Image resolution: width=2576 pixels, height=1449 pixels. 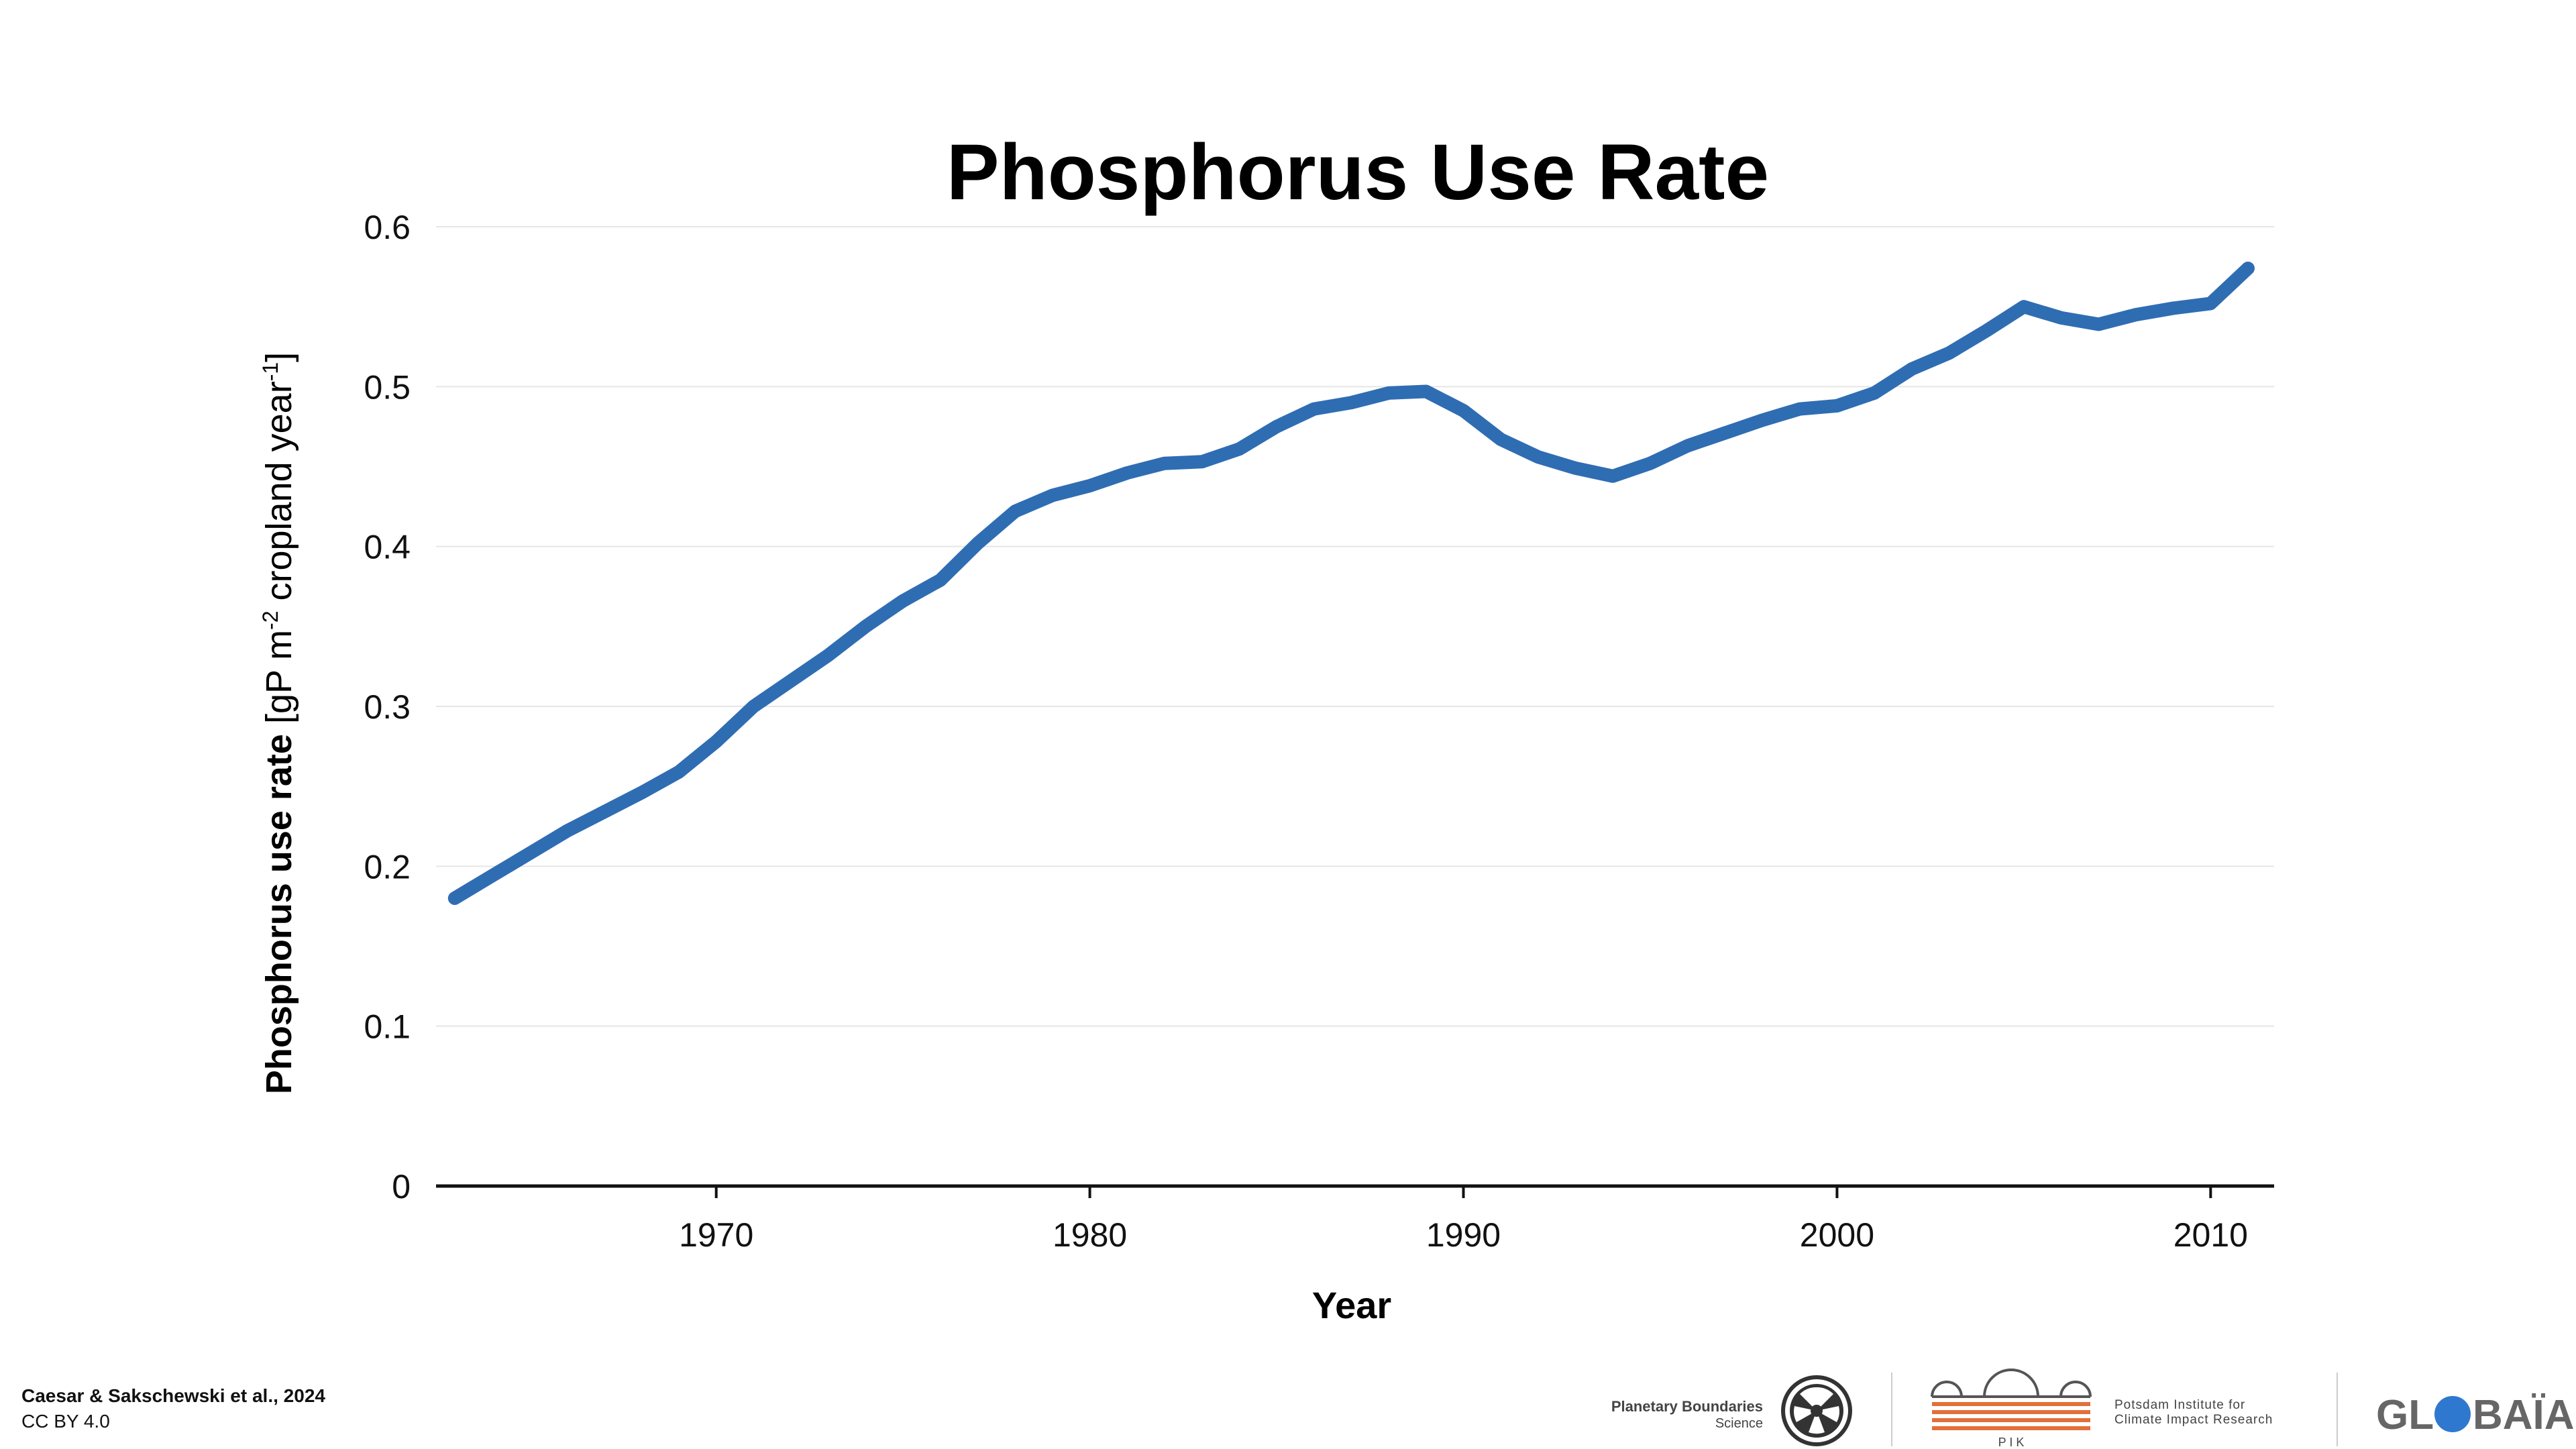 I want to click on y-tick-label: 0.3, so click(x=387, y=707).